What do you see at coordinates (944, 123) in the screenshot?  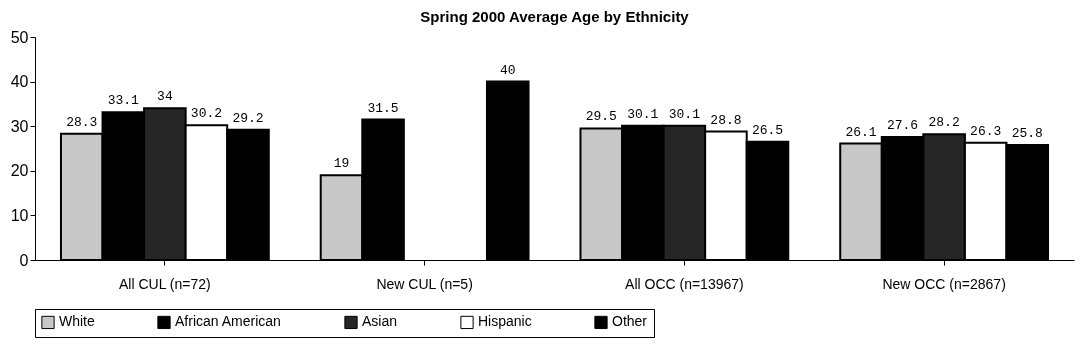 I see `data-label: 28.2` at bounding box center [944, 123].